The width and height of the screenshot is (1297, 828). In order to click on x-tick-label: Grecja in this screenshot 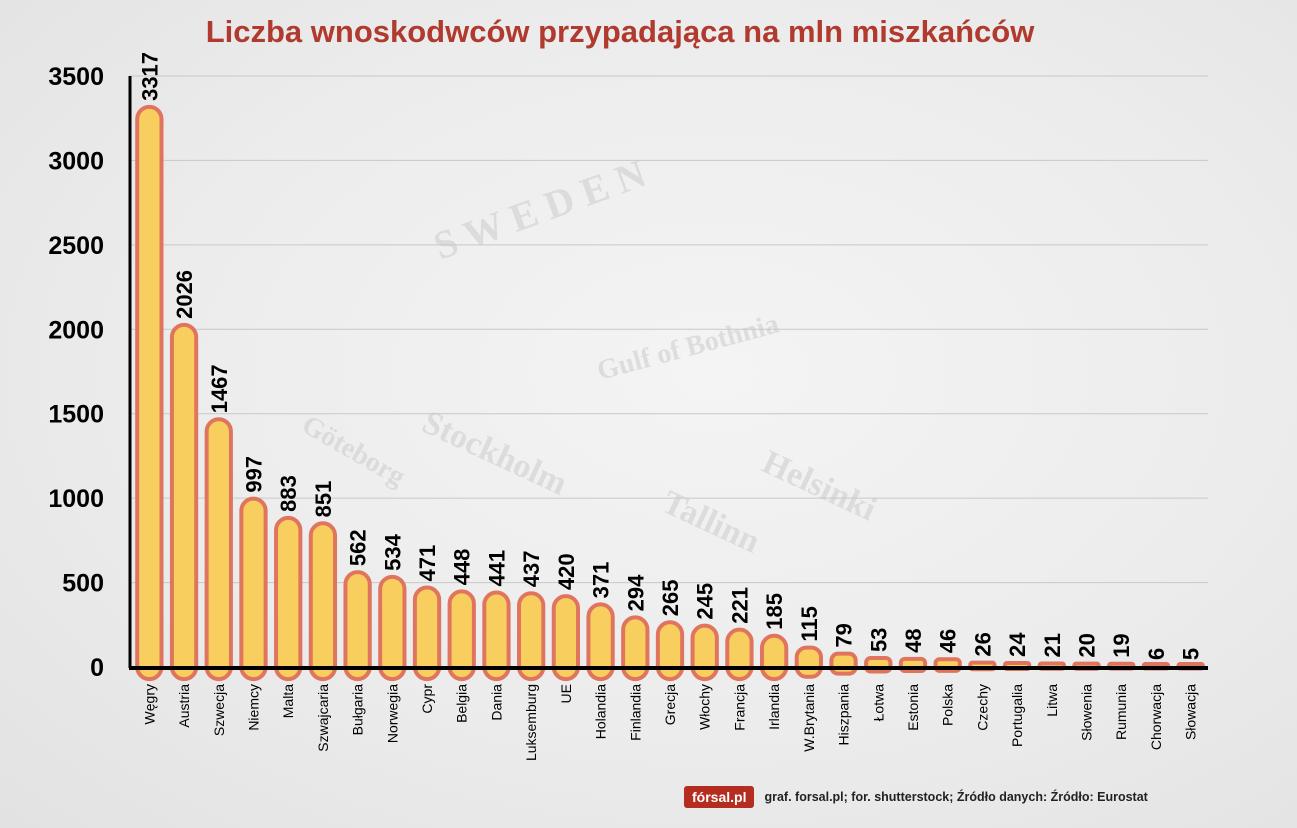, I will do `click(670, 704)`.